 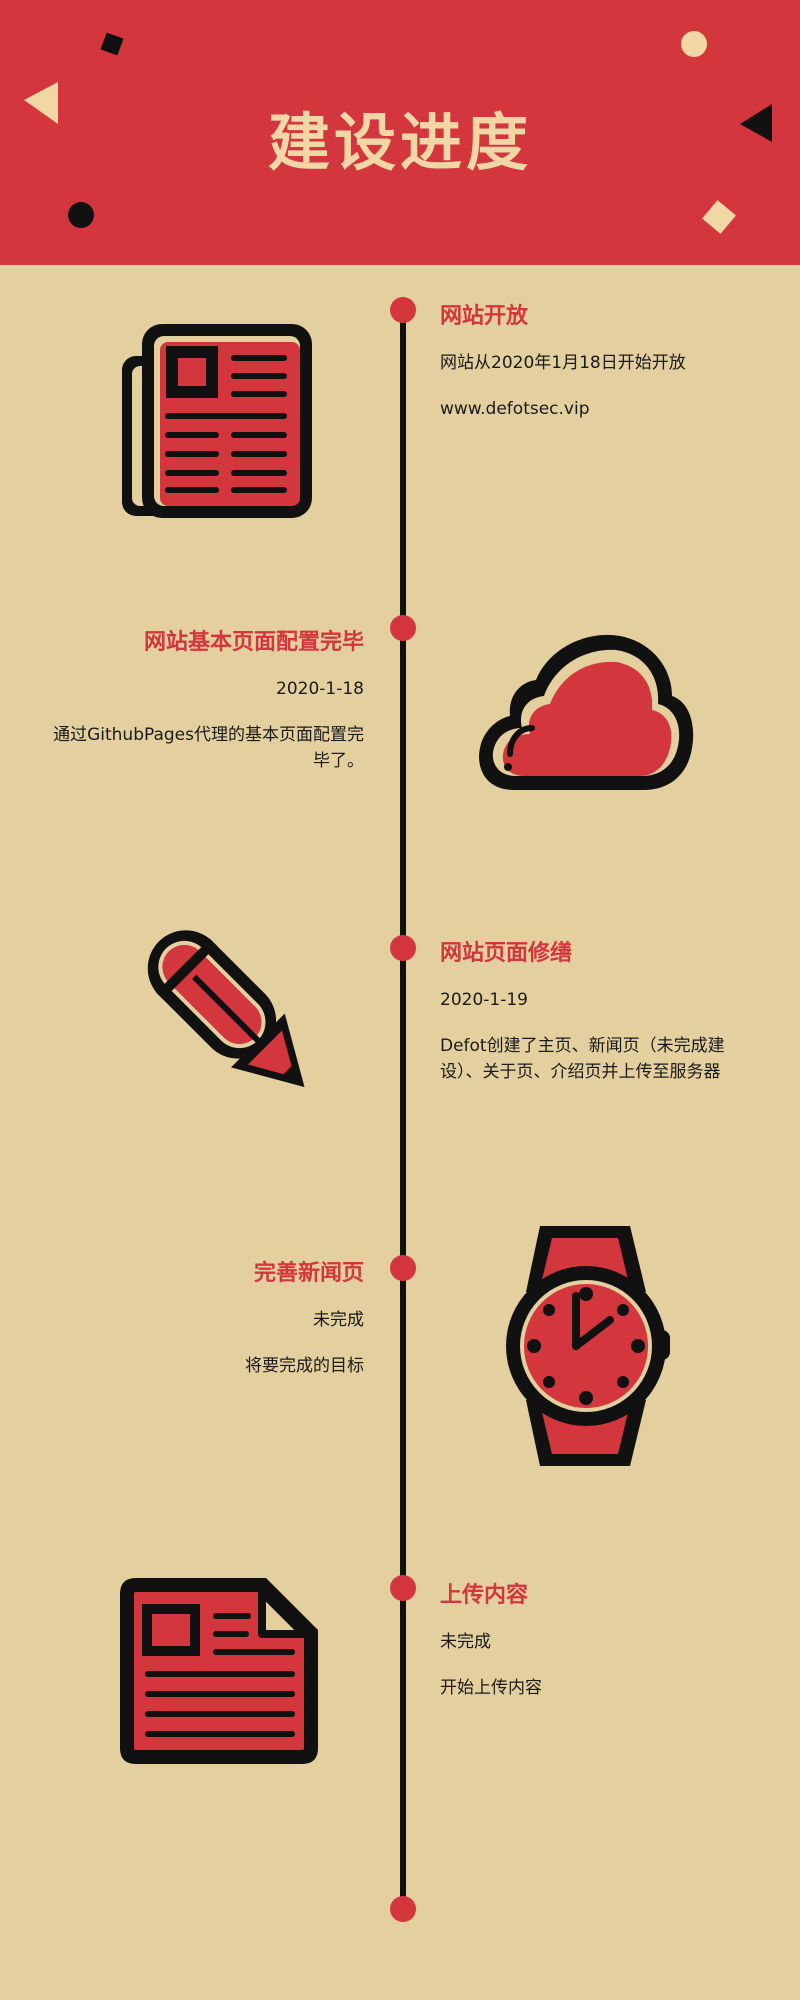 What do you see at coordinates (484, 1000) in the screenshot?
I see `entry-text: 2020-1-19` at bounding box center [484, 1000].